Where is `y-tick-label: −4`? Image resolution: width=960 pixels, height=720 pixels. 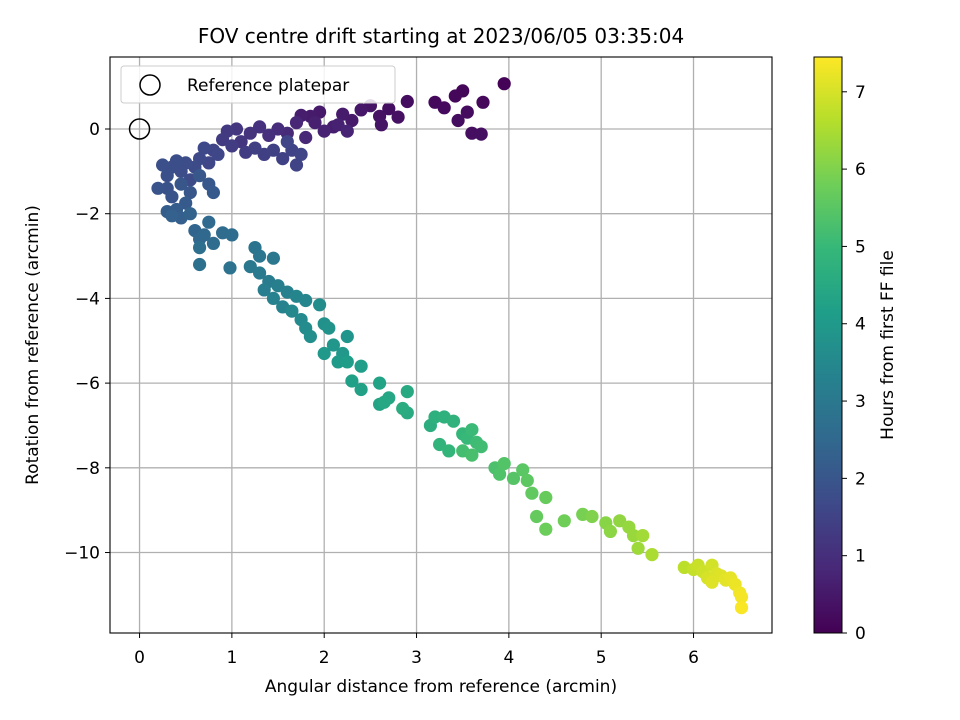 y-tick-label: −4 is located at coordinates (87, 299).